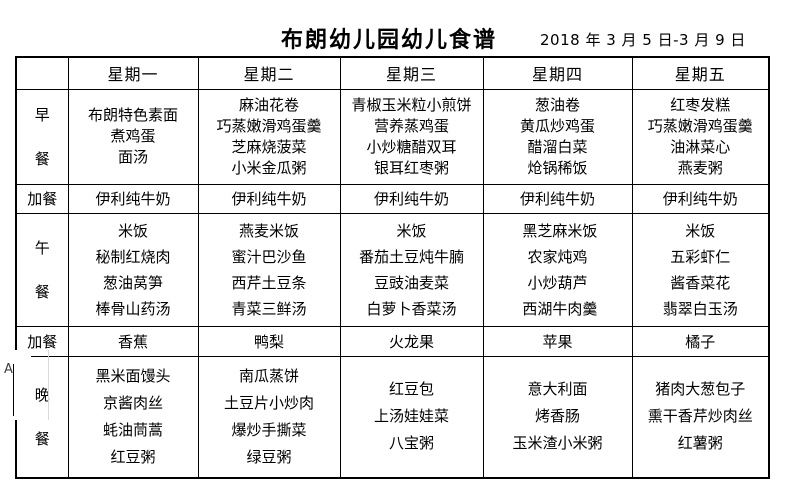  I want to click on menu-item: 燕麦粥, so click(700, 167).